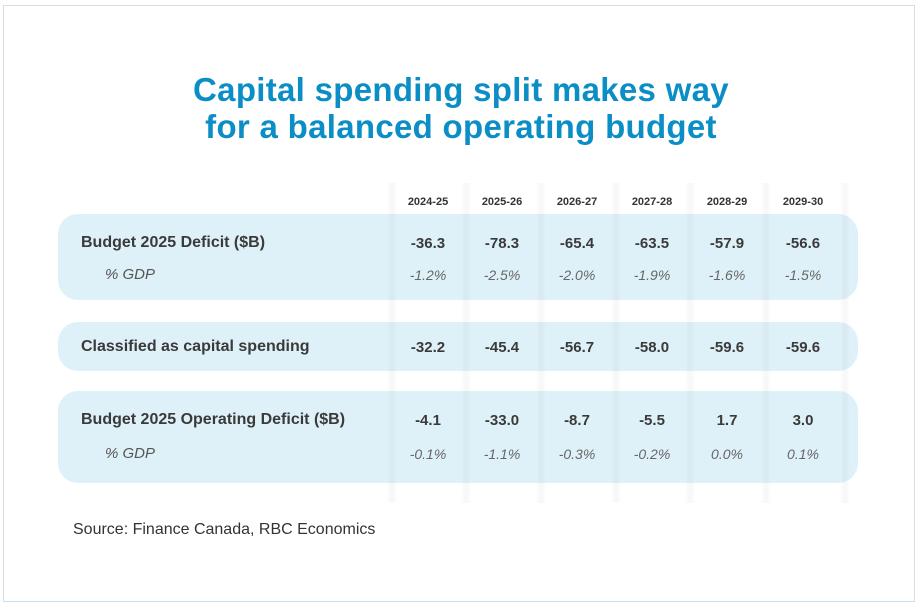 The height and width of the screenshot is (607, 922). Describe the element at coordinates (458, 346) in the screenshot. I see `row-panel-capital` at that location.